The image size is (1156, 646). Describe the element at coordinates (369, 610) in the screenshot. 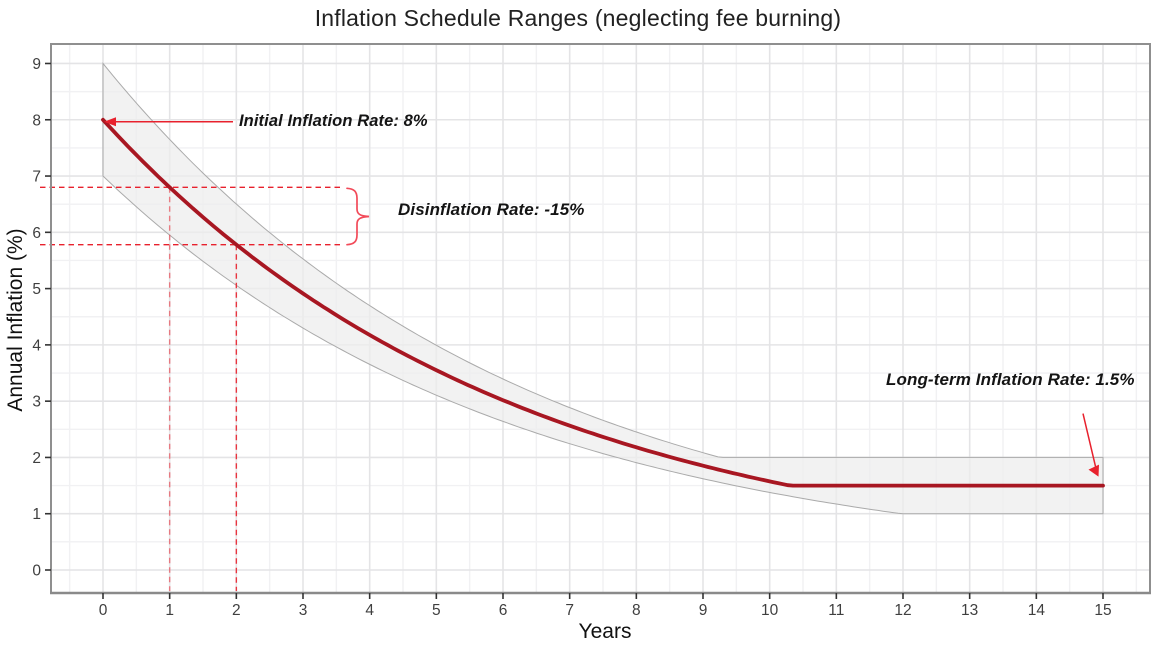

I see `x-tick-label: 4` at that location.